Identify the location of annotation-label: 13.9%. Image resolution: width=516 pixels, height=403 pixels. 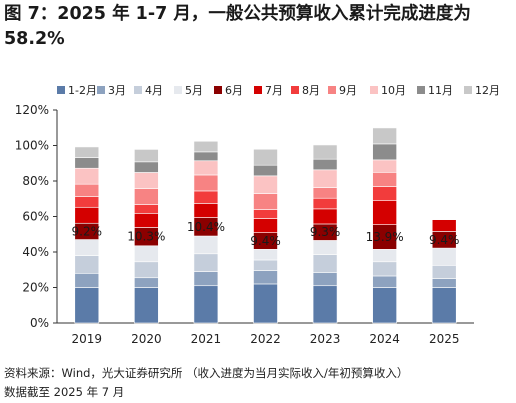
(385, 237).